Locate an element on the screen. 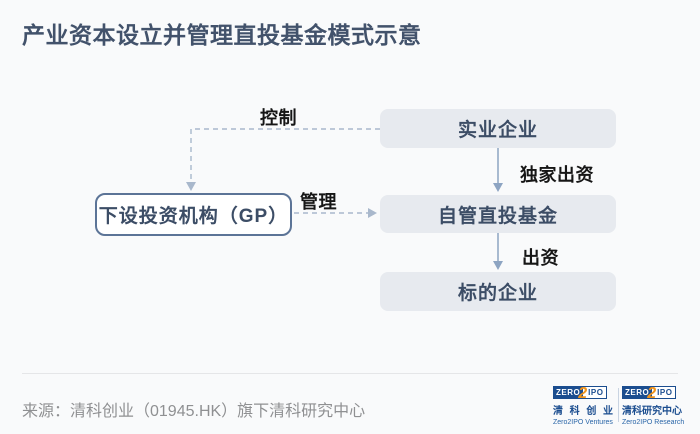 The width and height of the screenshot is (700, 434). logo-zero2ipo-research: ZERO 2 IPO 清科研究中心 Zero2IPO Research is located at coordinates (653, 405).